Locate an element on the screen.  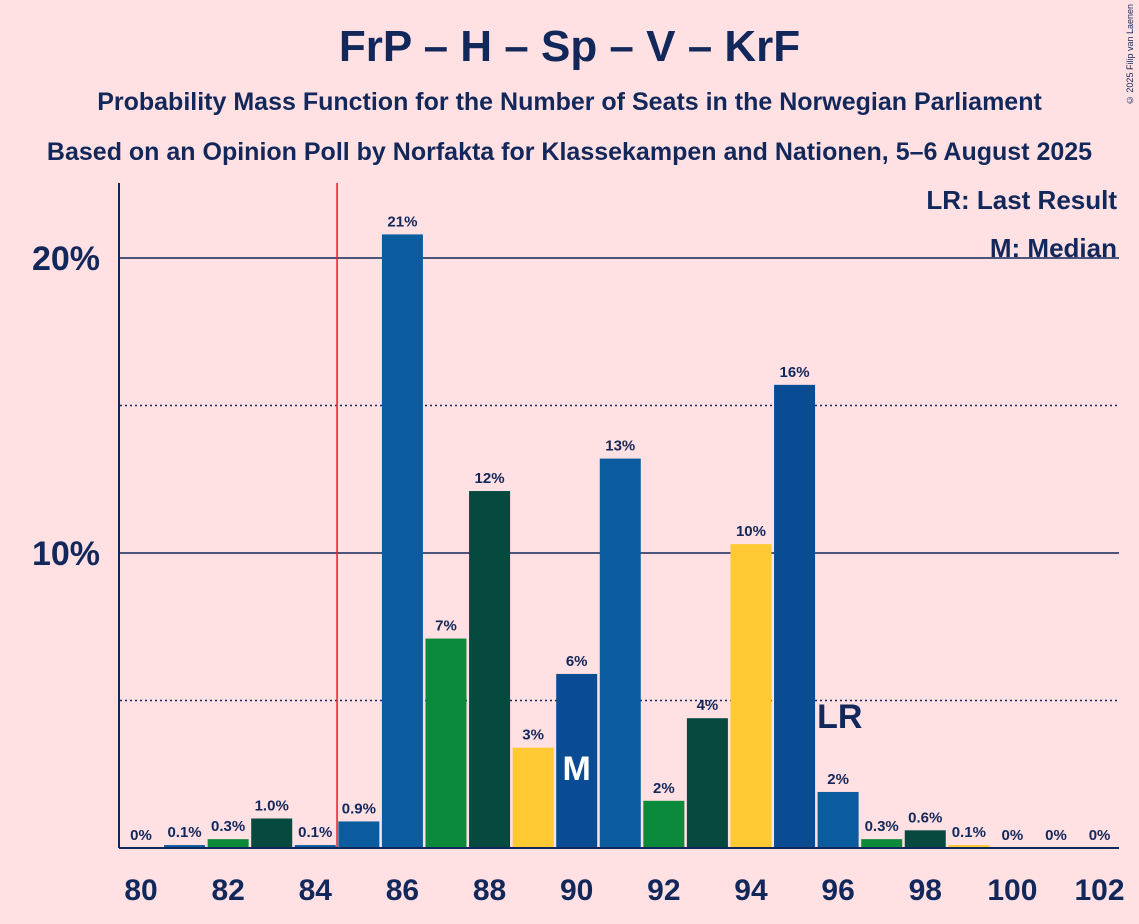
x-tick-label: 84 is located at coordinates (316, 890).